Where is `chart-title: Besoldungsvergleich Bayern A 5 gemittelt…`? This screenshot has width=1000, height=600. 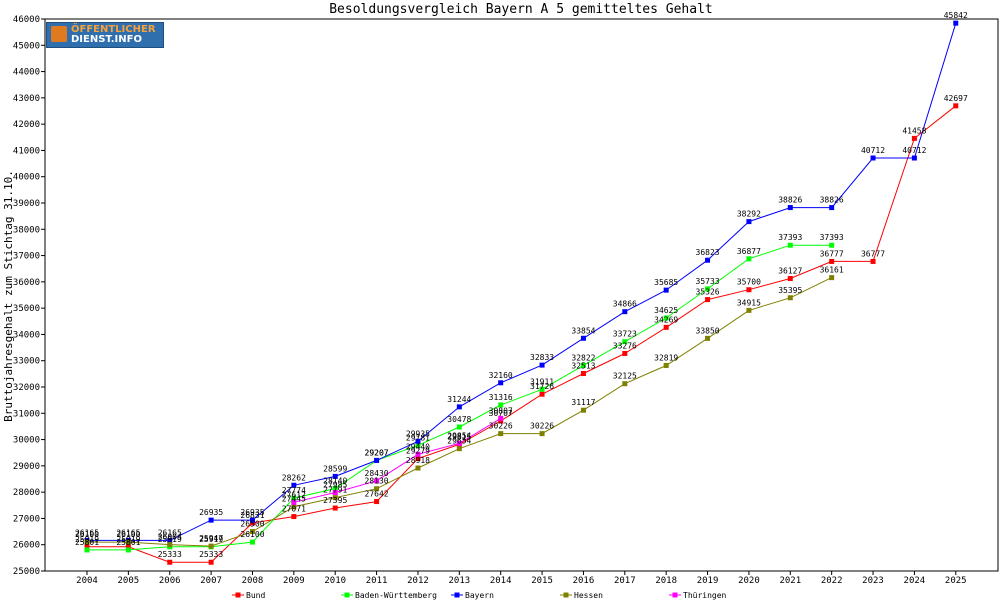
chart-title: Besoldungsvergleich Bayern A 5 gemittelt… is located at coordinates (521, 9).